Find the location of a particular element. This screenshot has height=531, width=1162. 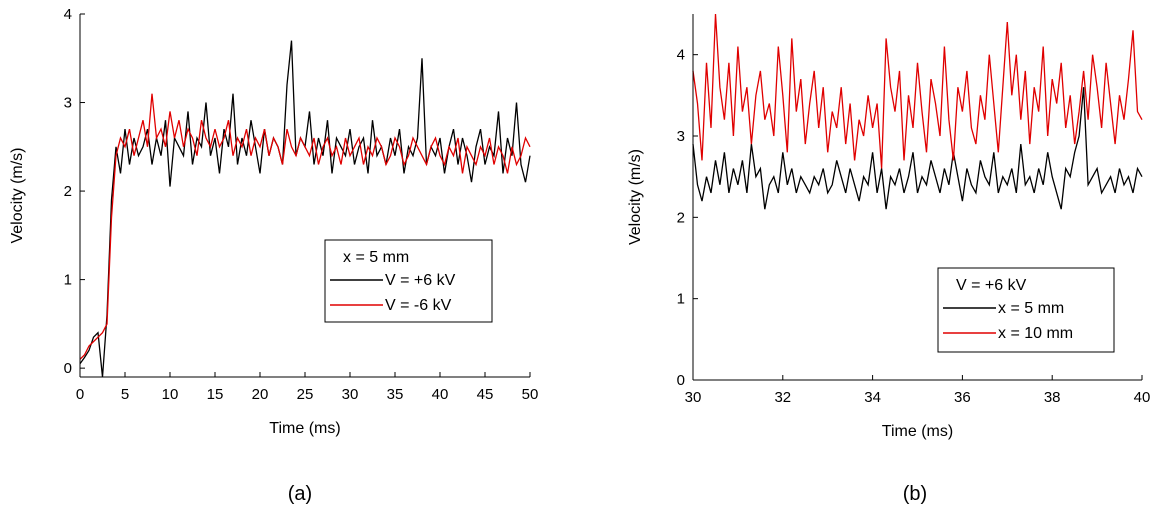

legend-label: V = -6 kV is located at coordinates (418, 305).